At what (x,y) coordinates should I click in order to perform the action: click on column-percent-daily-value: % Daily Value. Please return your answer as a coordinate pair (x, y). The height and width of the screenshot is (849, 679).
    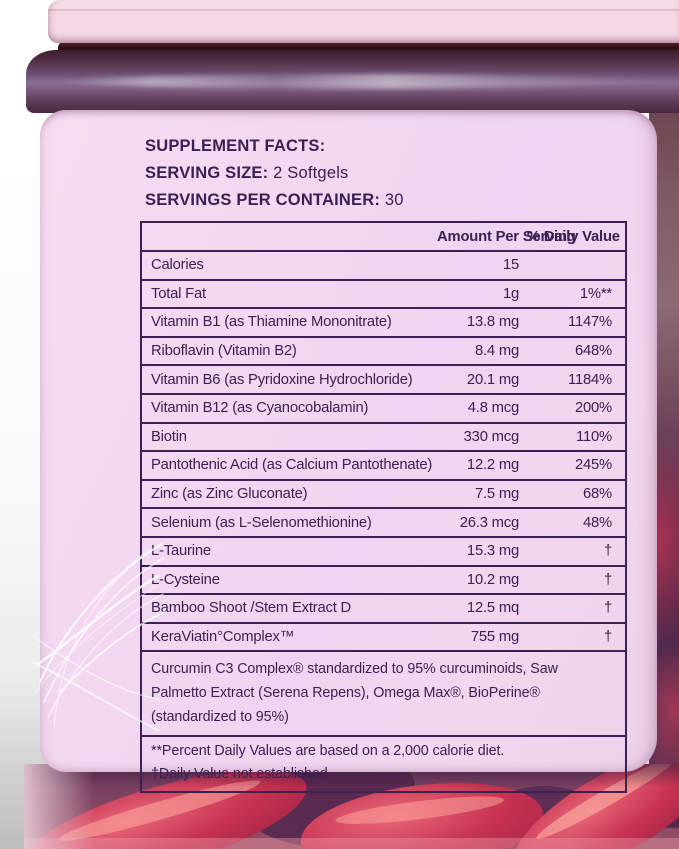
    Looking at the image, I should click on (573, 236).